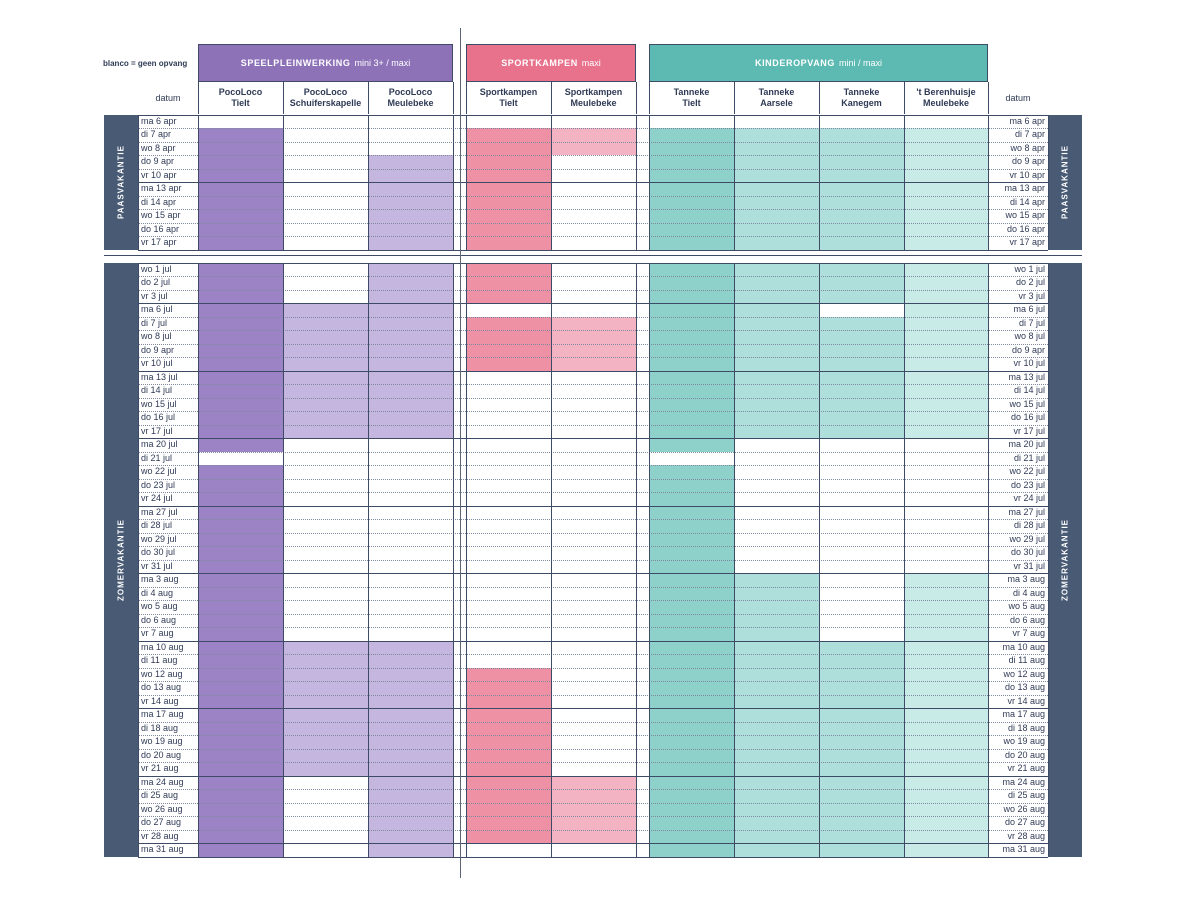 Image resolution: width=1200 pixels, height=906 pixels. What do you see at coordinates (1026, 700) in the screenshot?
I see `date-right: vr 14 aug` at bounding box center [1026, 700].